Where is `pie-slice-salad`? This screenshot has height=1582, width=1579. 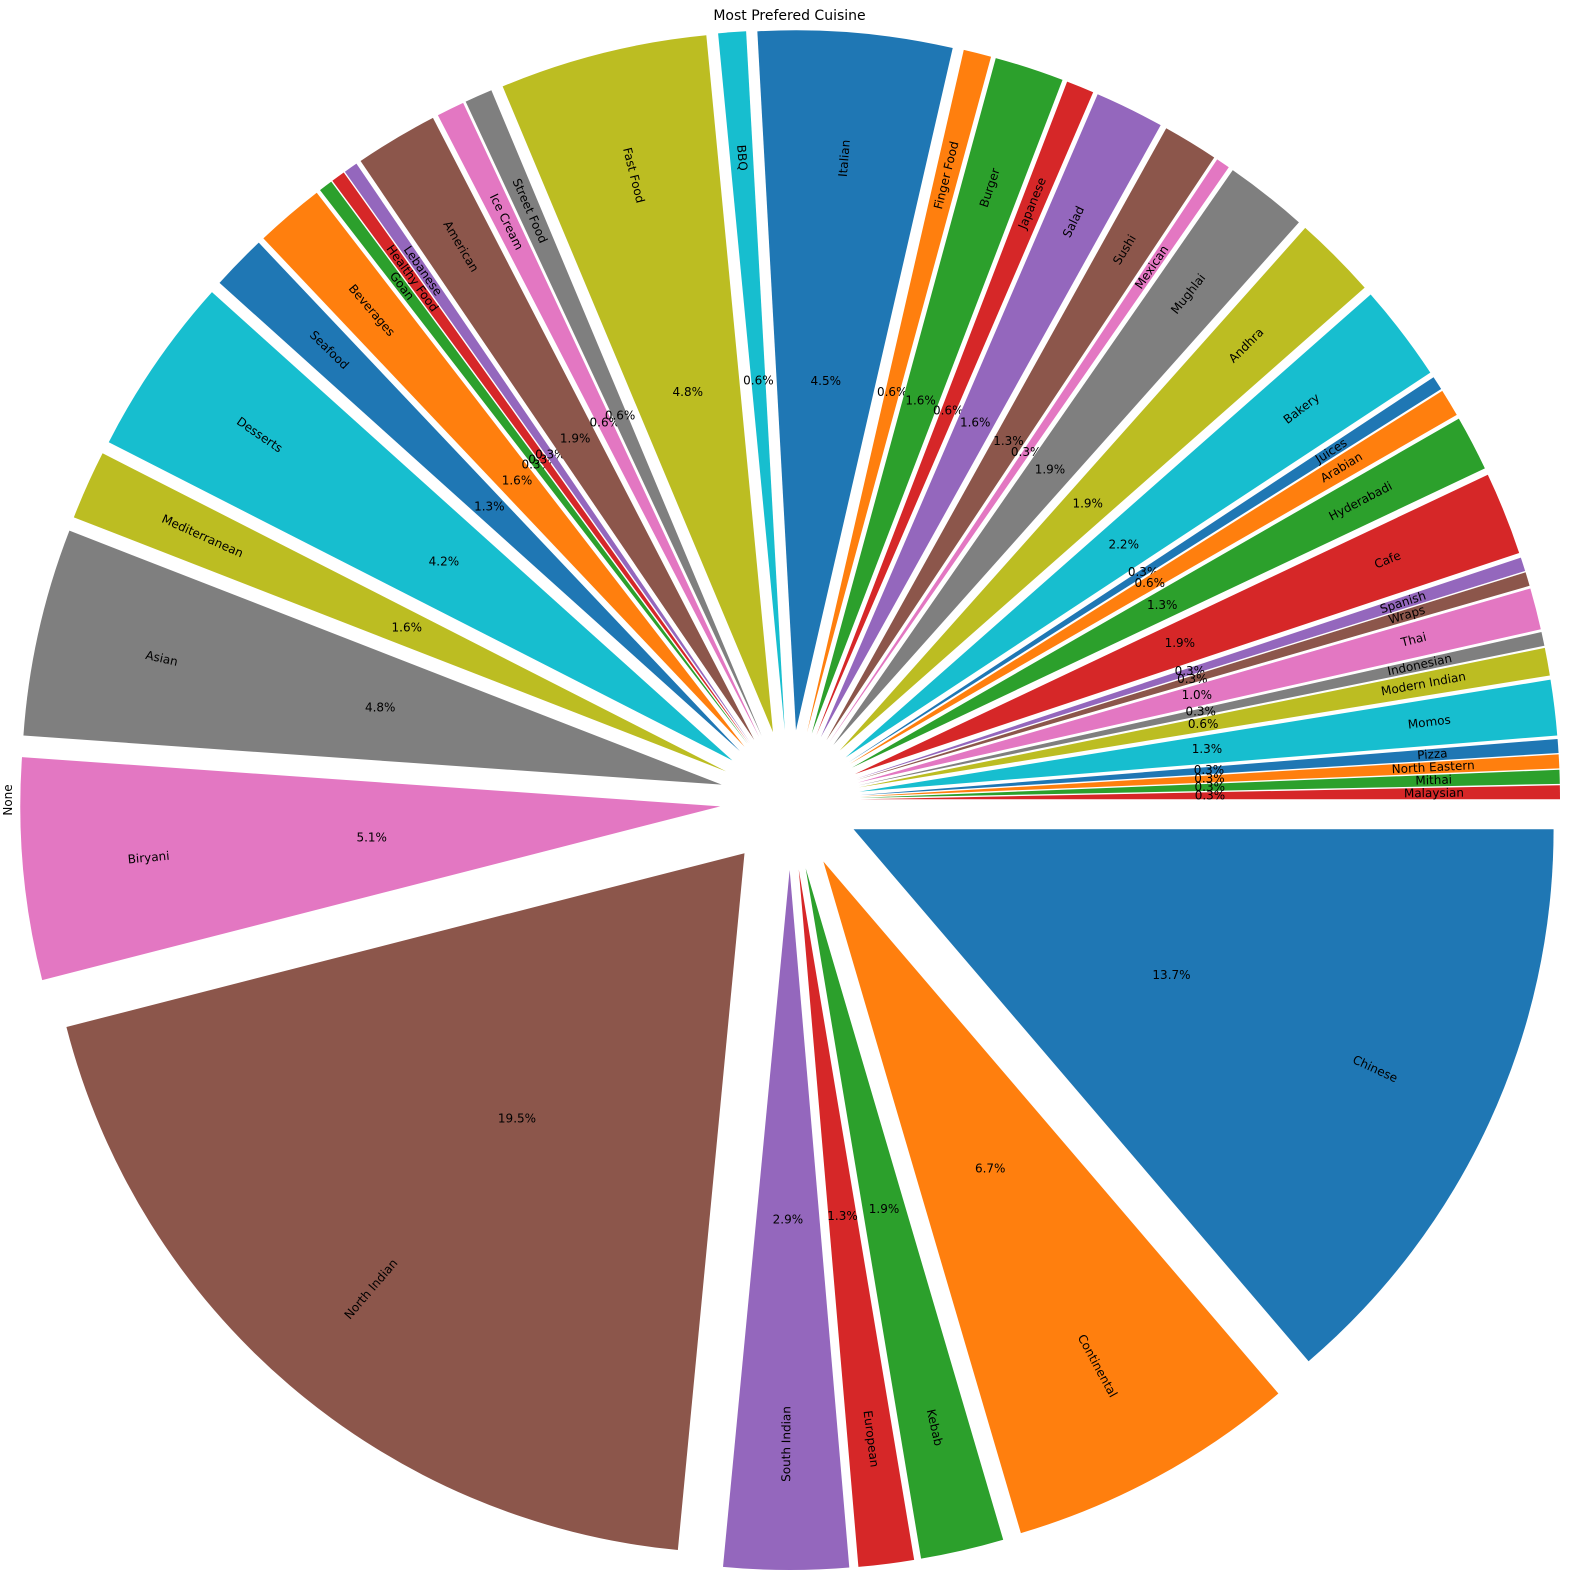 pie-slice-salad is located at coordinates (990, 416).